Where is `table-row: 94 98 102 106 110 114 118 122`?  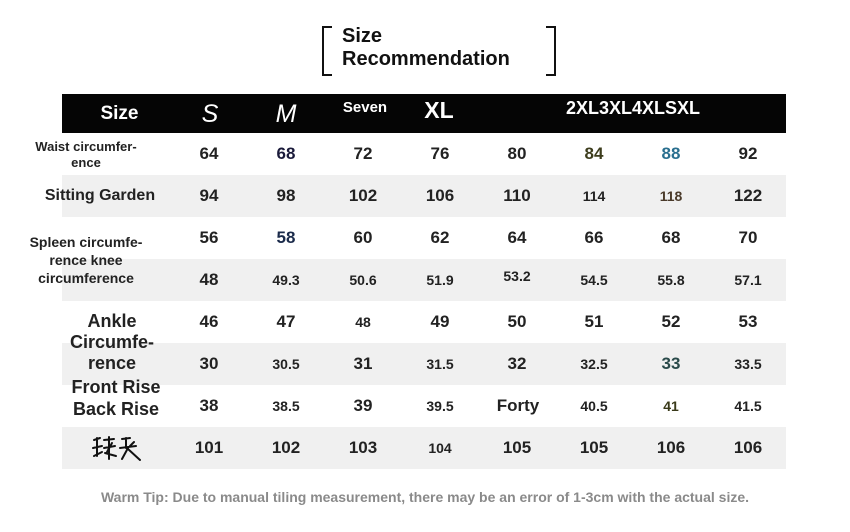
table-row: 94 98 102 106 110 114 118 122 is located at coordinates (424, 196).